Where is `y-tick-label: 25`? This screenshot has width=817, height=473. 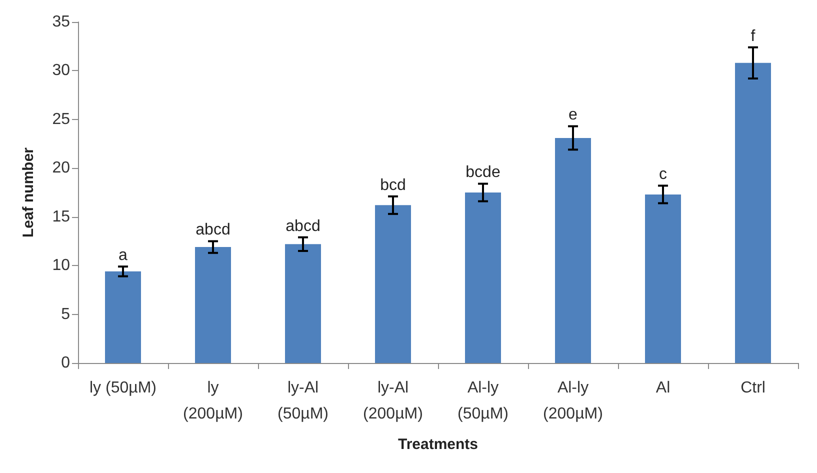
y-tick-label: 25 is located at coordinates (61, 119).